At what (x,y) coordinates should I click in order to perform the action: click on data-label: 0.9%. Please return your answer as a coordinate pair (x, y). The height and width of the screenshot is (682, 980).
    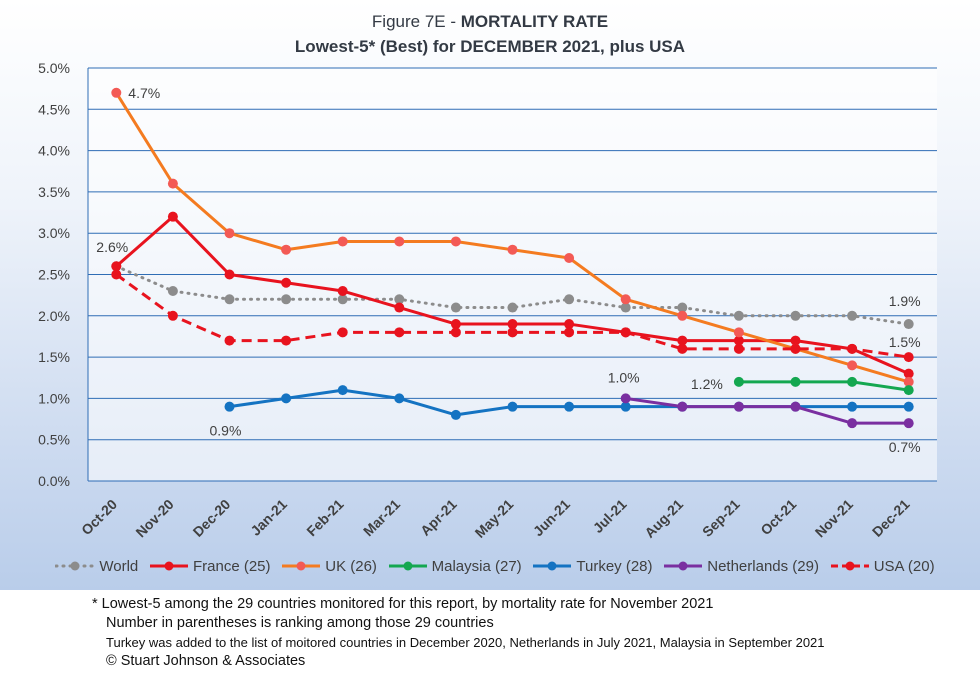
    Looking at the image, I should click on (226, 431).